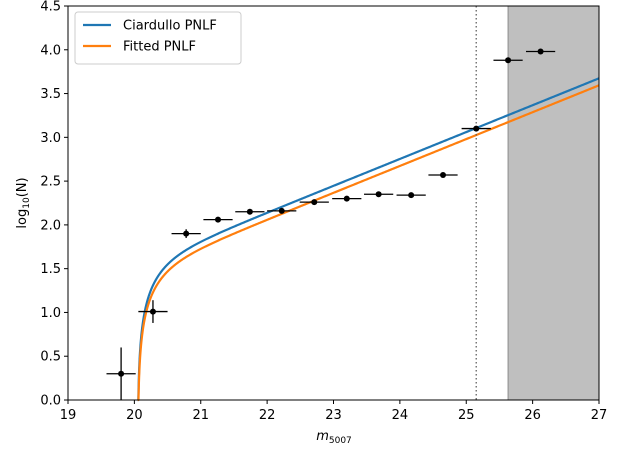  What do you see at coordinates (50, 94) in the screenshot?
I see `y-tick-label-7: 3.5` at bounding box center [50, 94].